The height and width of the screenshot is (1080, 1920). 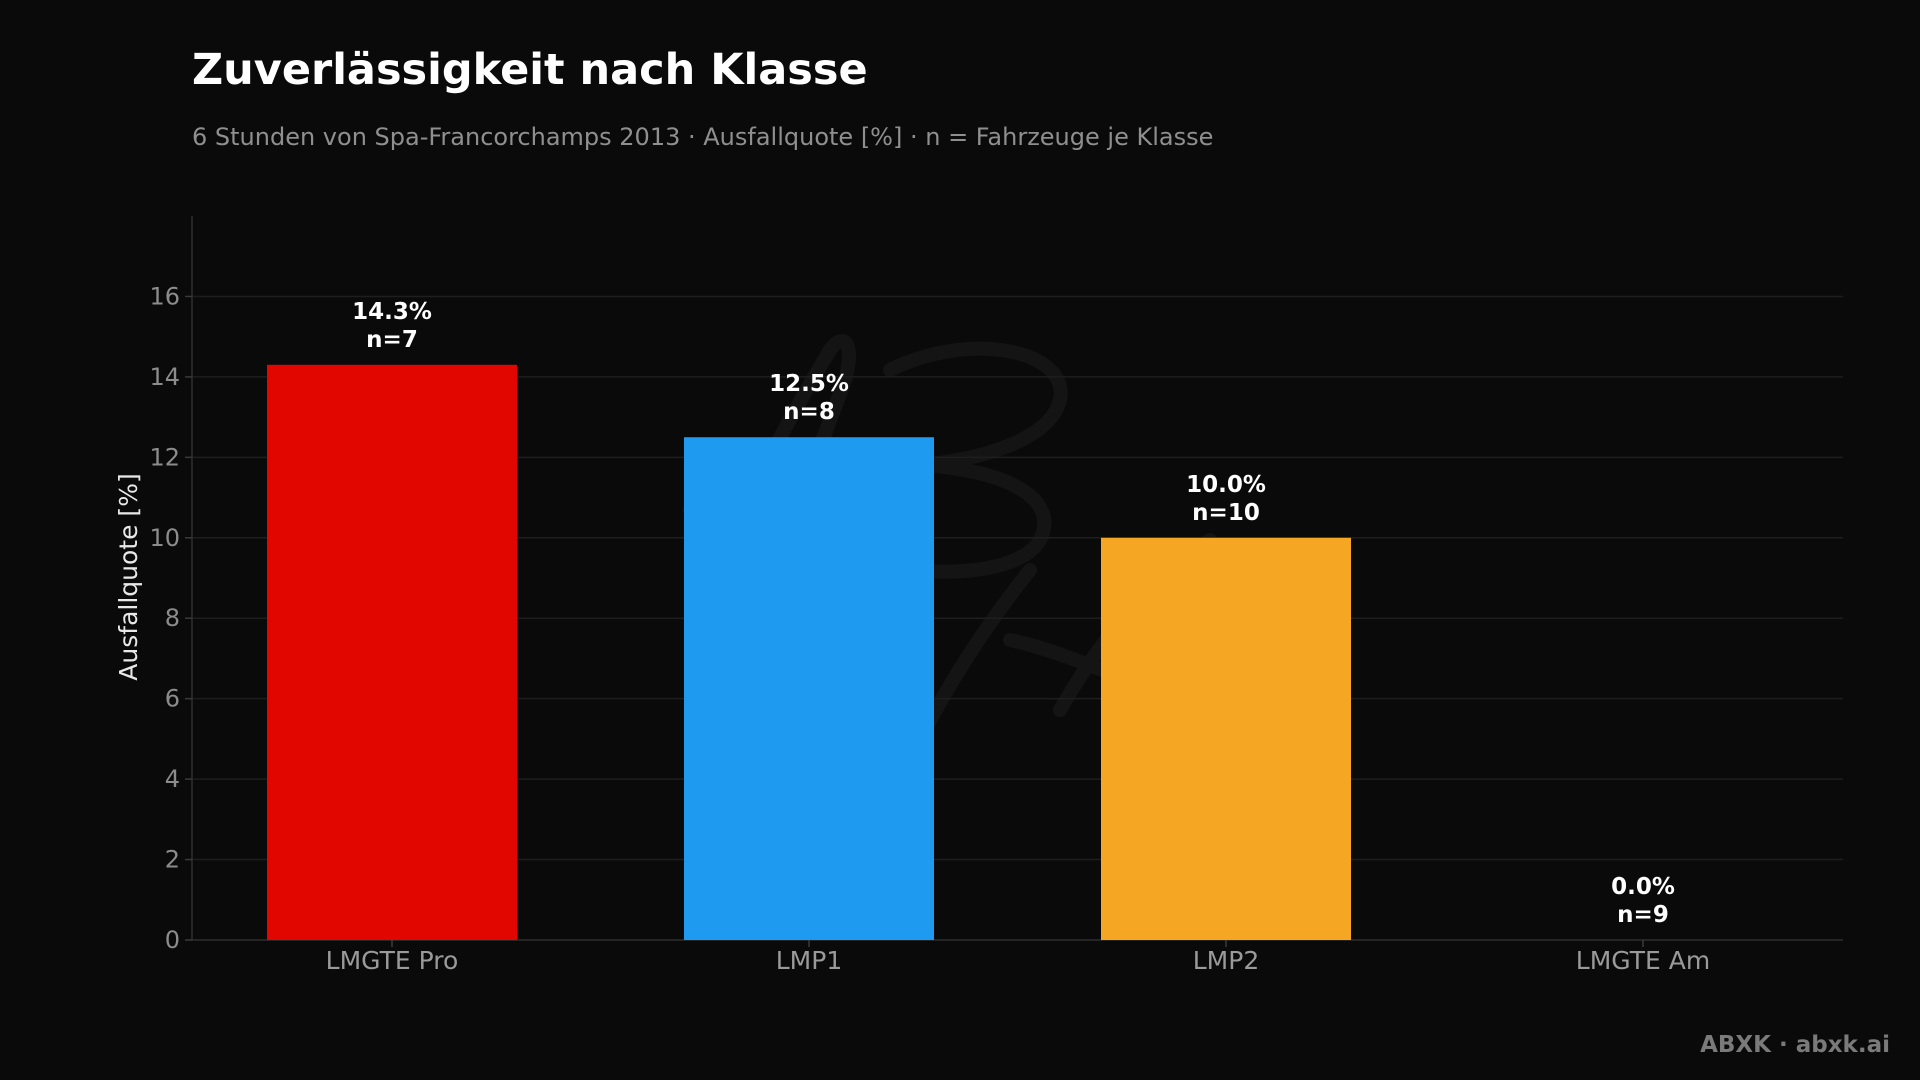 What do you see at coordinates (392, 960) in the screenshot?
I see `x-tick-label: LMGTE Pro` at bounding box center [392, 960].